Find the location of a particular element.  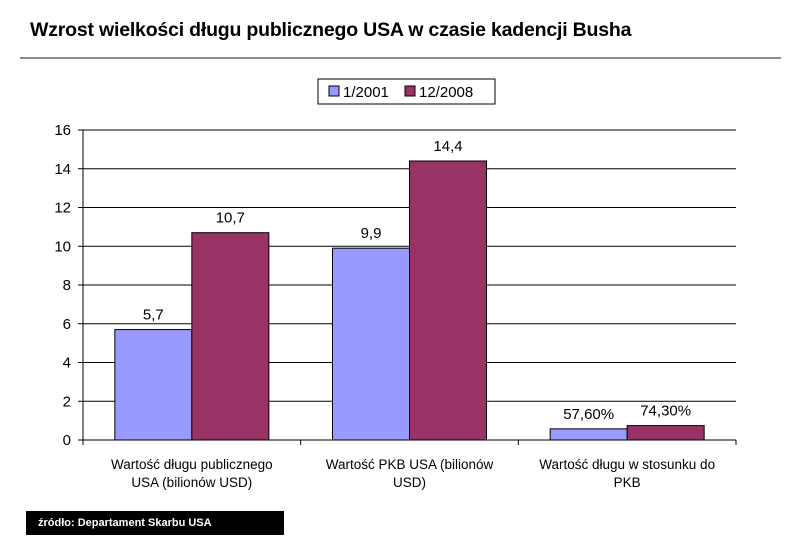

category-label: USD) is located at coordinates (409, 482).